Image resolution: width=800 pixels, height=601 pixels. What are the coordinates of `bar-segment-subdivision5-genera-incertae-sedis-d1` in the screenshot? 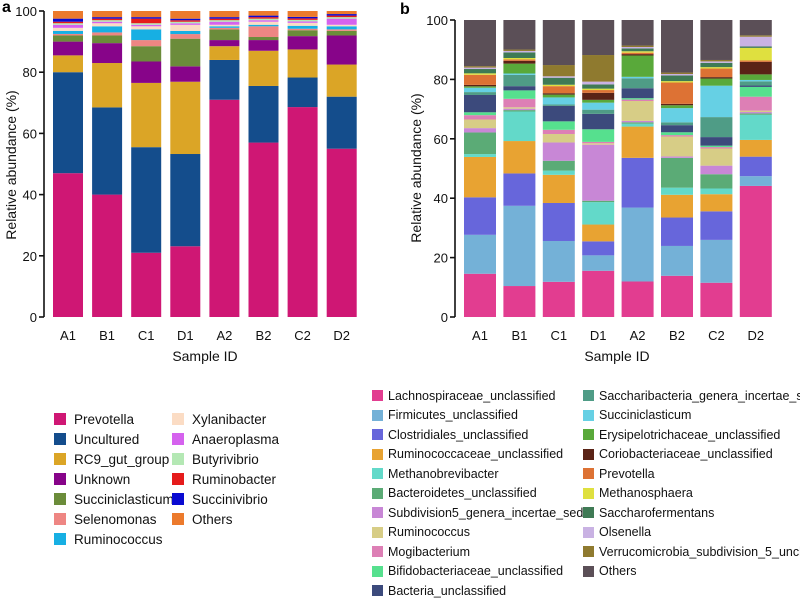 It's located at (598, 172).